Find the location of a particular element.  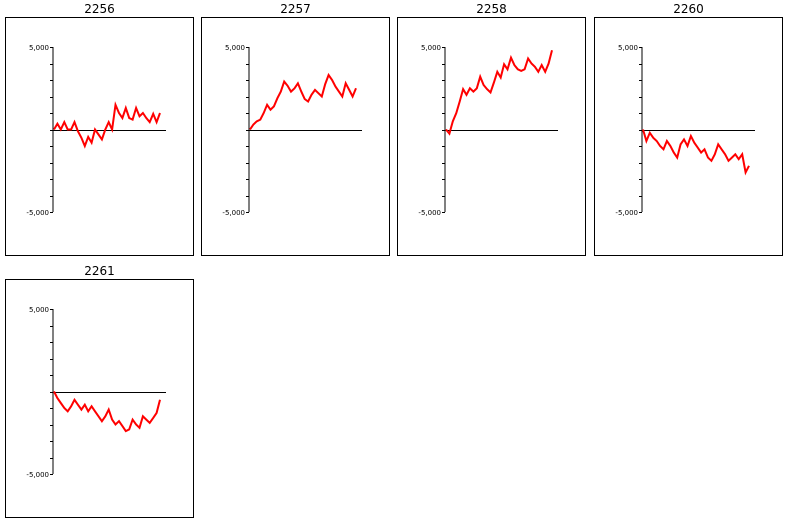

chart-panel-2257: 2257 5,000 -5,000 is located at coordinates (295, 129).